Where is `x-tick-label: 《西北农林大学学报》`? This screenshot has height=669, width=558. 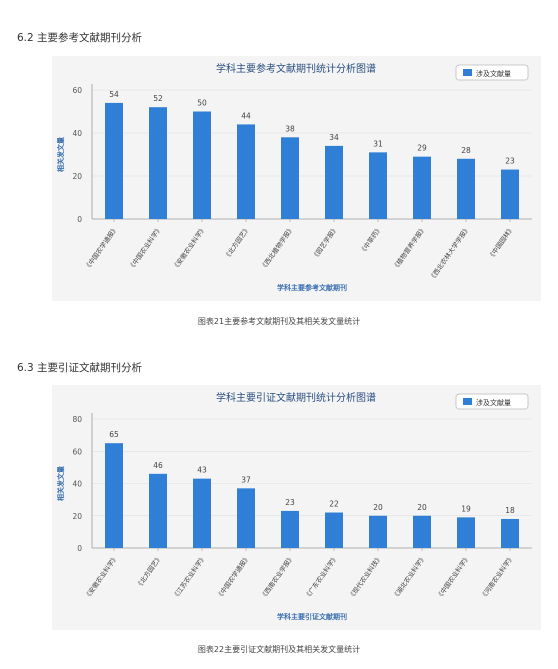
x-tick-label: 《西北农林大学学报》 is located at coordinates (449, 253).